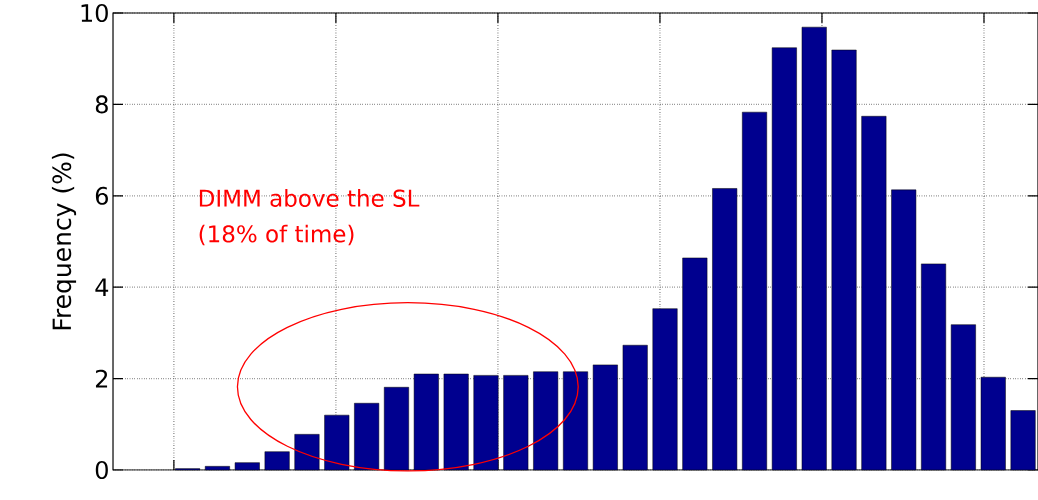 This screenshot has height=500, width=1038. What do you see at coordinates (101, 104) in the screenshot?
I see `y-tick-label: 8` at bounding box center [101, 104].